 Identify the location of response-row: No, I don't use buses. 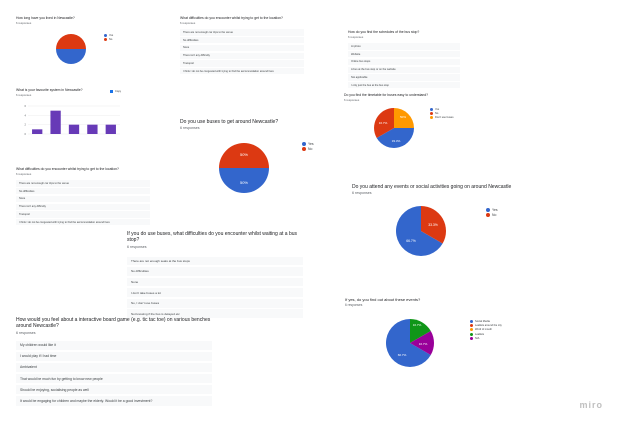
(215, 303).